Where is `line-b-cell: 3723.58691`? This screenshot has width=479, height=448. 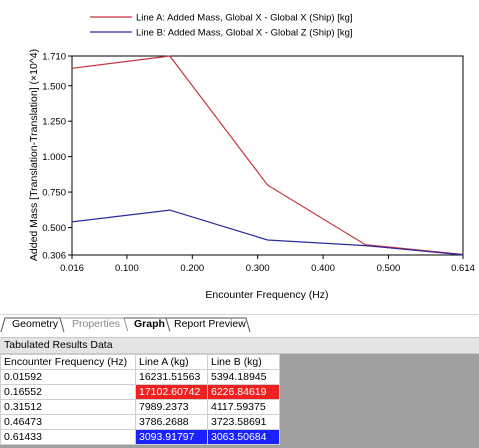
line-b-cell: 3723.58691 is located at coordinates (243, 422).